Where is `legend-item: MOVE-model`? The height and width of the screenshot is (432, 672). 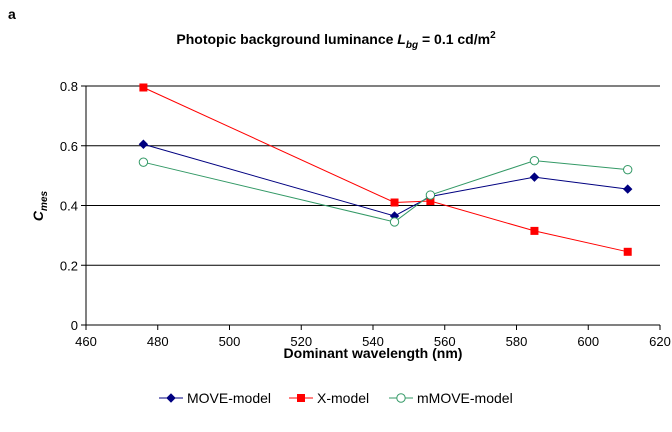
legend-item: MOVE-model is located at coordinates (215, 398).